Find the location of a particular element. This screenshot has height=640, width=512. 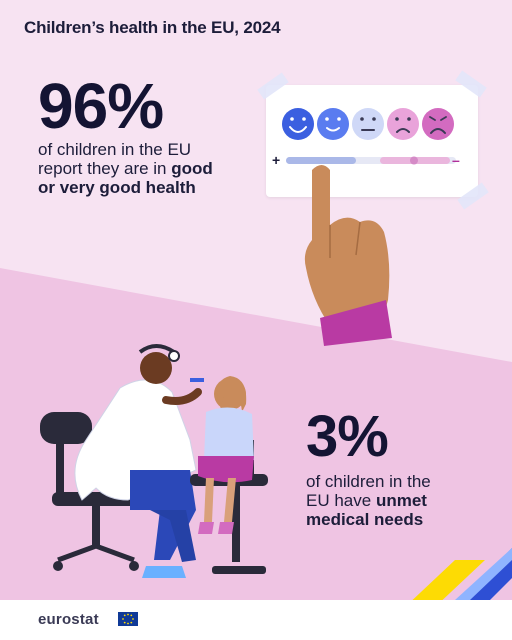

child-illustration is located at coordinates (226, 455).